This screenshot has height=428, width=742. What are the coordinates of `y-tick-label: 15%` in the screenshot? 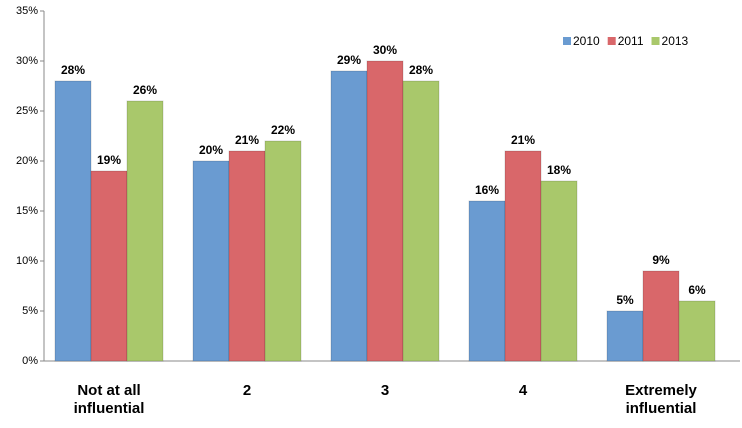 It's located at (27, 211).